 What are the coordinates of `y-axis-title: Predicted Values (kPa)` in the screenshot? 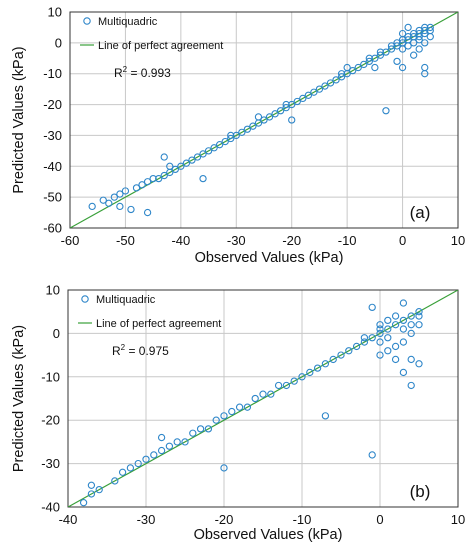 It's located at (19, 398).